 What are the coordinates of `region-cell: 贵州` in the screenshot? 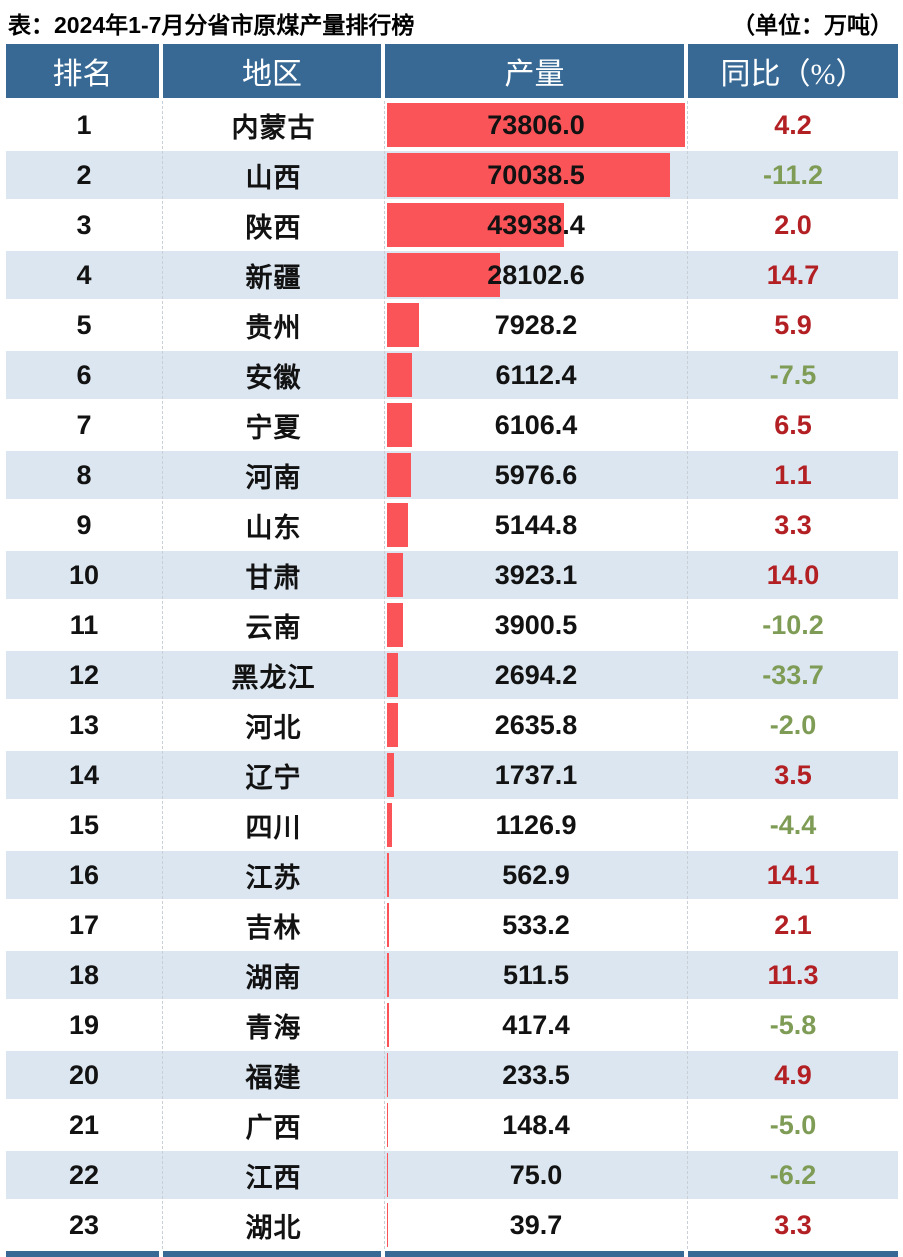 It's located at (274, 325).